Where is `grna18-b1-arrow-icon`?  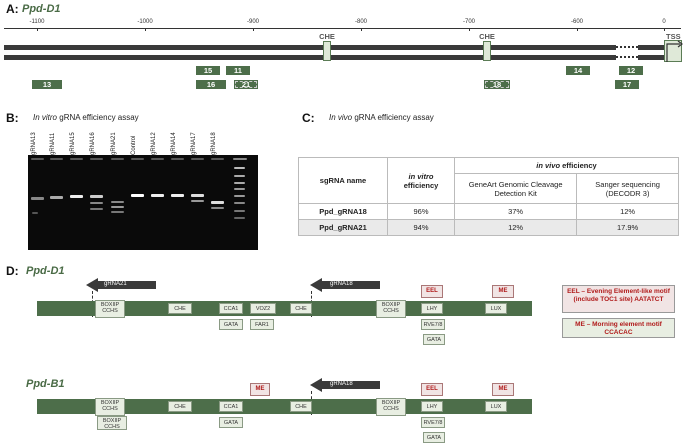
grna18-b1-arrow-icon is located at coordinates (345, 385).